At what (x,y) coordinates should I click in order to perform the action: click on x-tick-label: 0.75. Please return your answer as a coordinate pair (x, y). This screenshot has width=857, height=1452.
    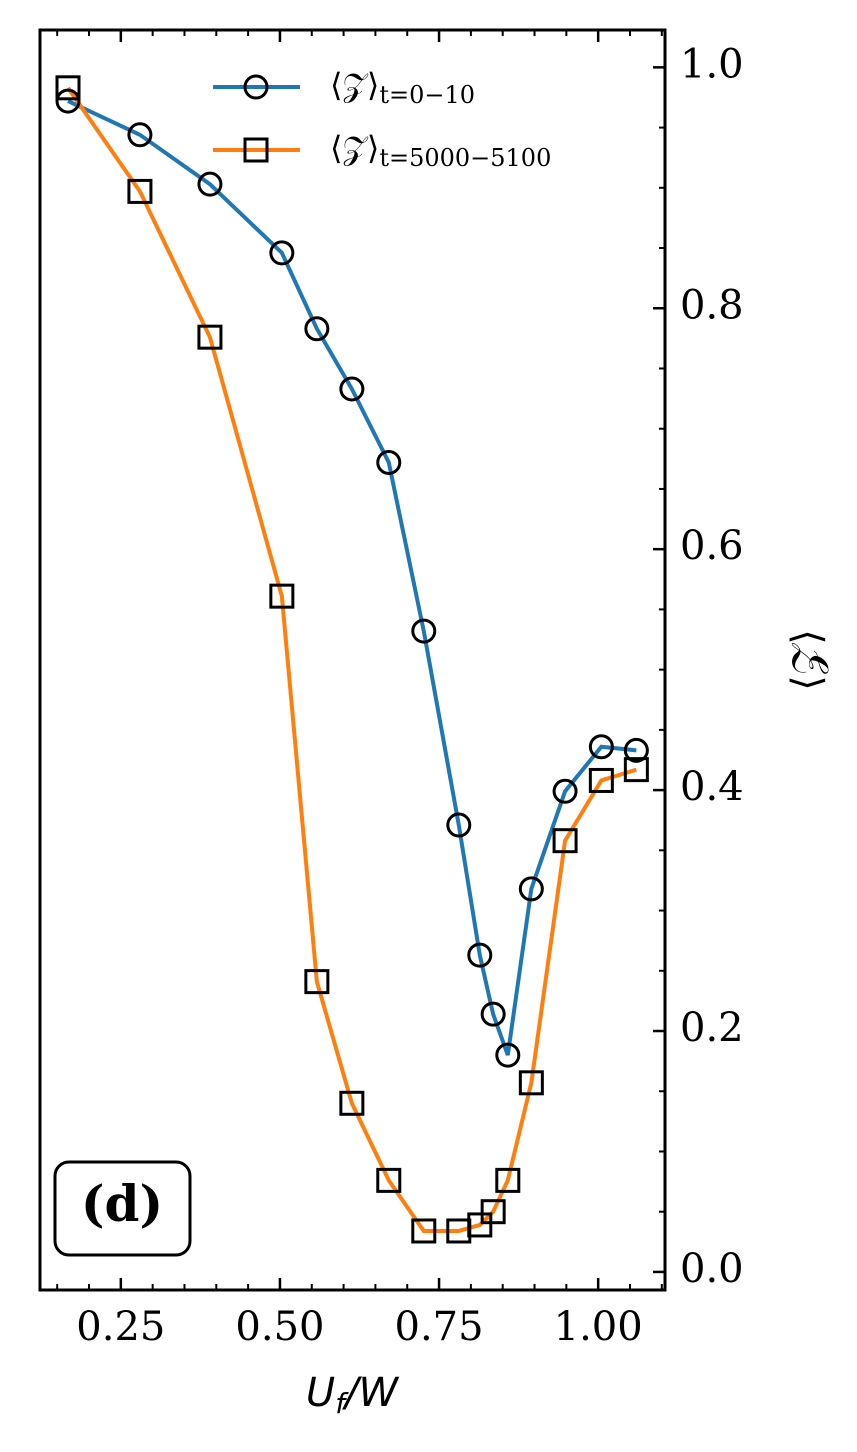
    Looking at the image, I should click on (439, 1327).